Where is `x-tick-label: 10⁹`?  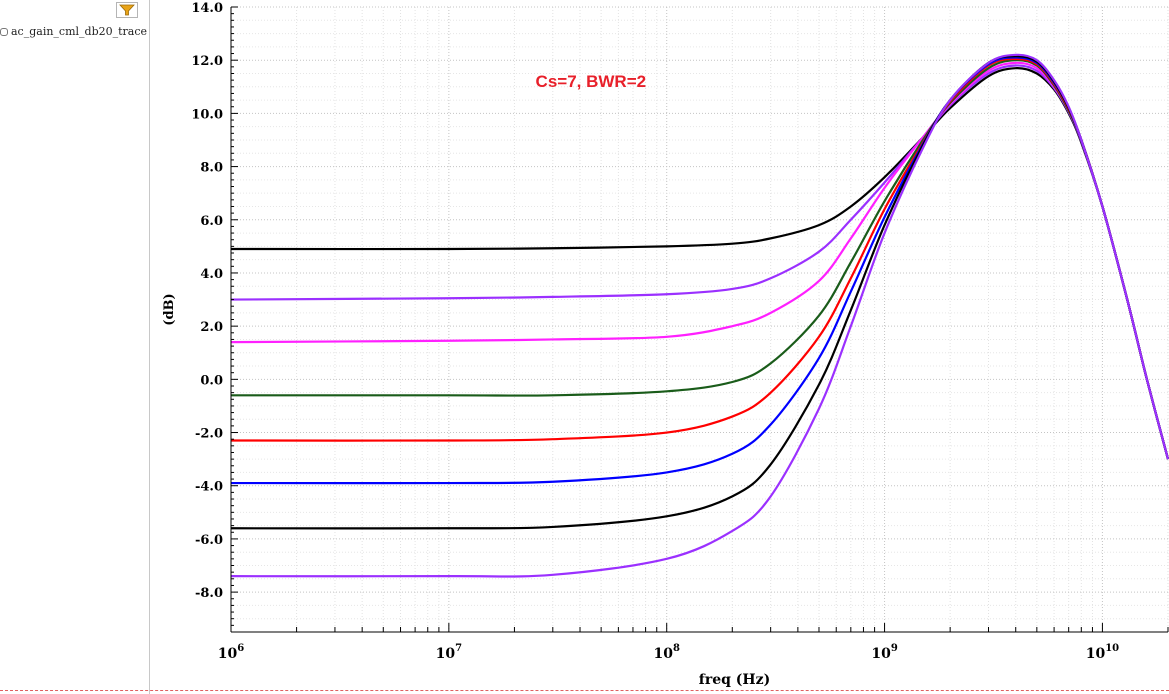
x-tick-label: 10⁹ is located at coordinates (884, 652).